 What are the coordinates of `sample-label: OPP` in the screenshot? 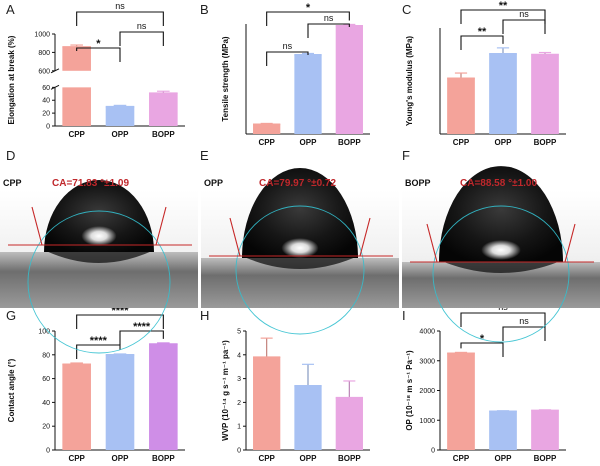 It's located at (213, 183).